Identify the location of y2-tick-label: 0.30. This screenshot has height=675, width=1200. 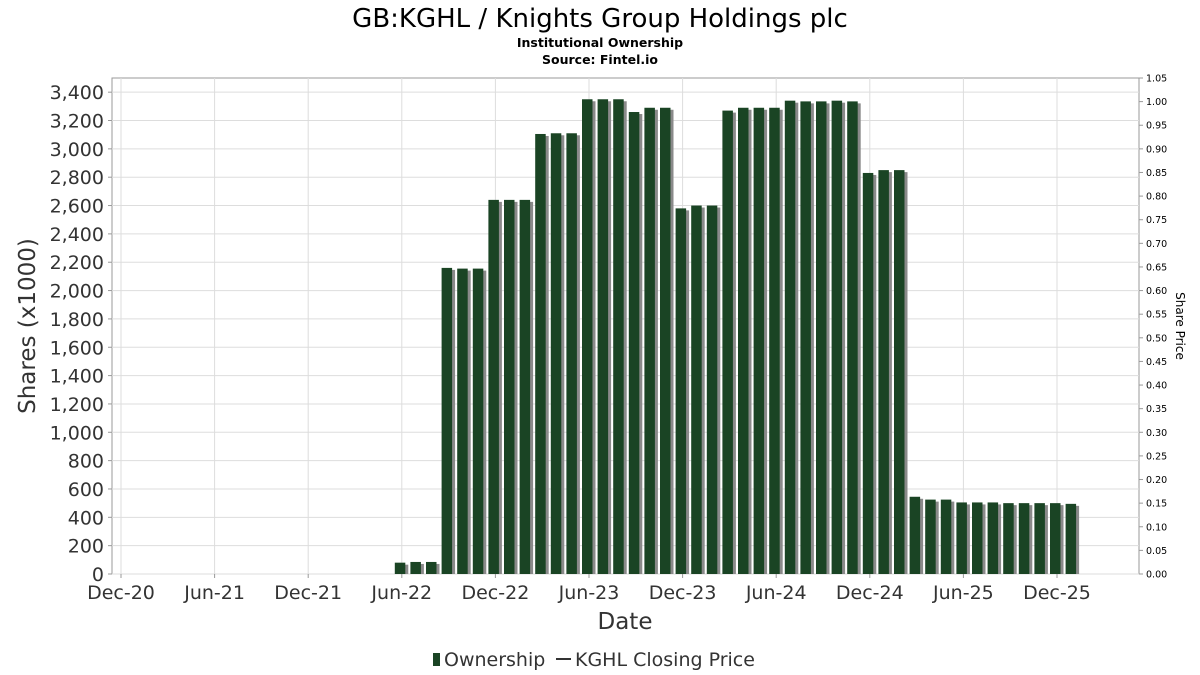
(1156, 433).